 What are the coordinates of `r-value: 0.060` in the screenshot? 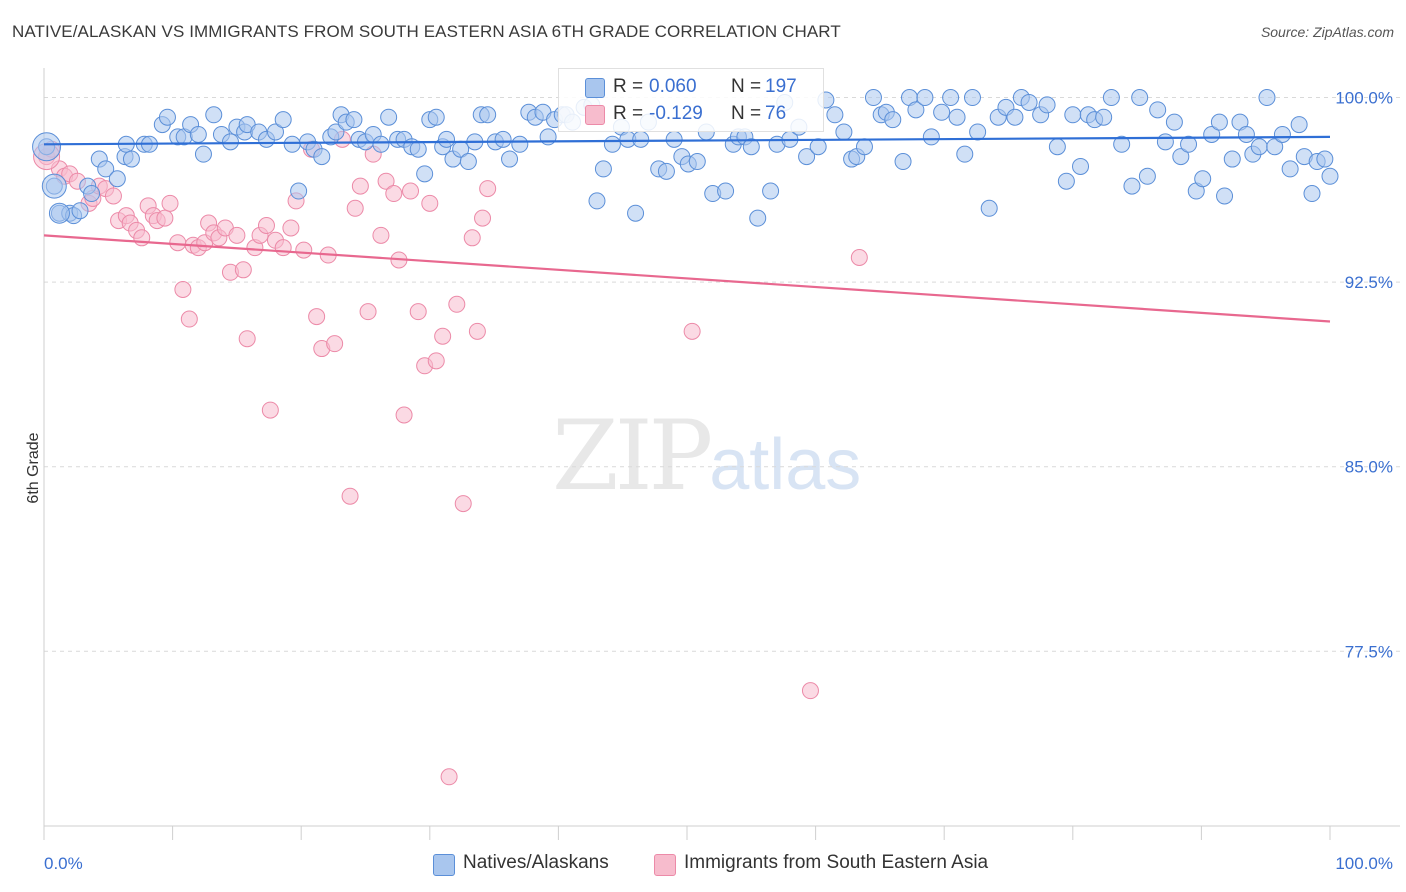 It's located at (673, 86).